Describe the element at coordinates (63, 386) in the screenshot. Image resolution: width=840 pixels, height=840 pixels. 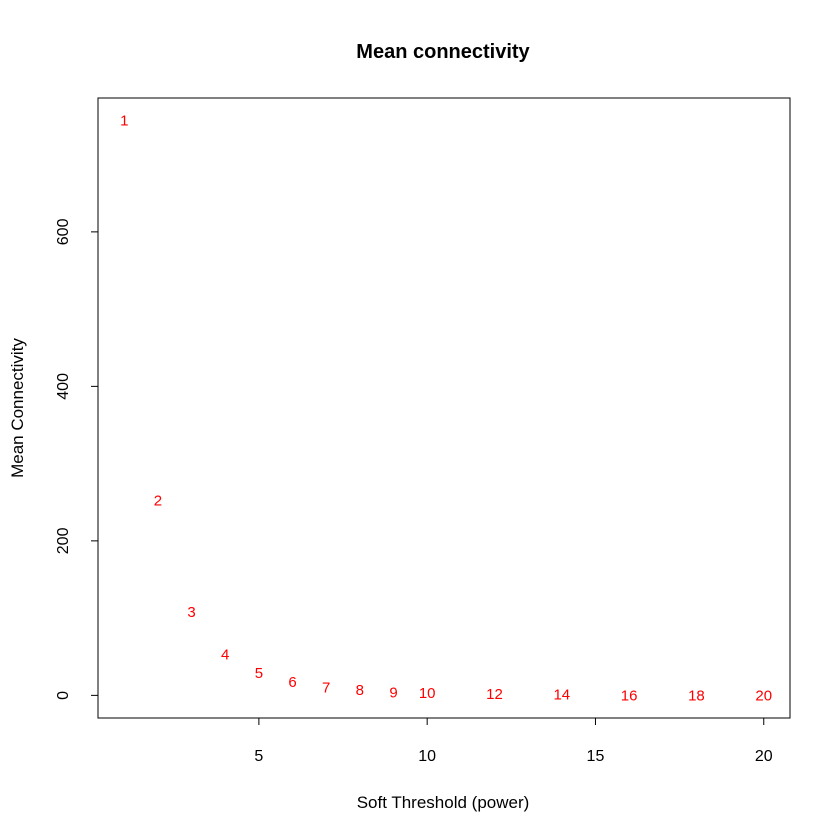
I see `y-tick-label: 400` at that location.